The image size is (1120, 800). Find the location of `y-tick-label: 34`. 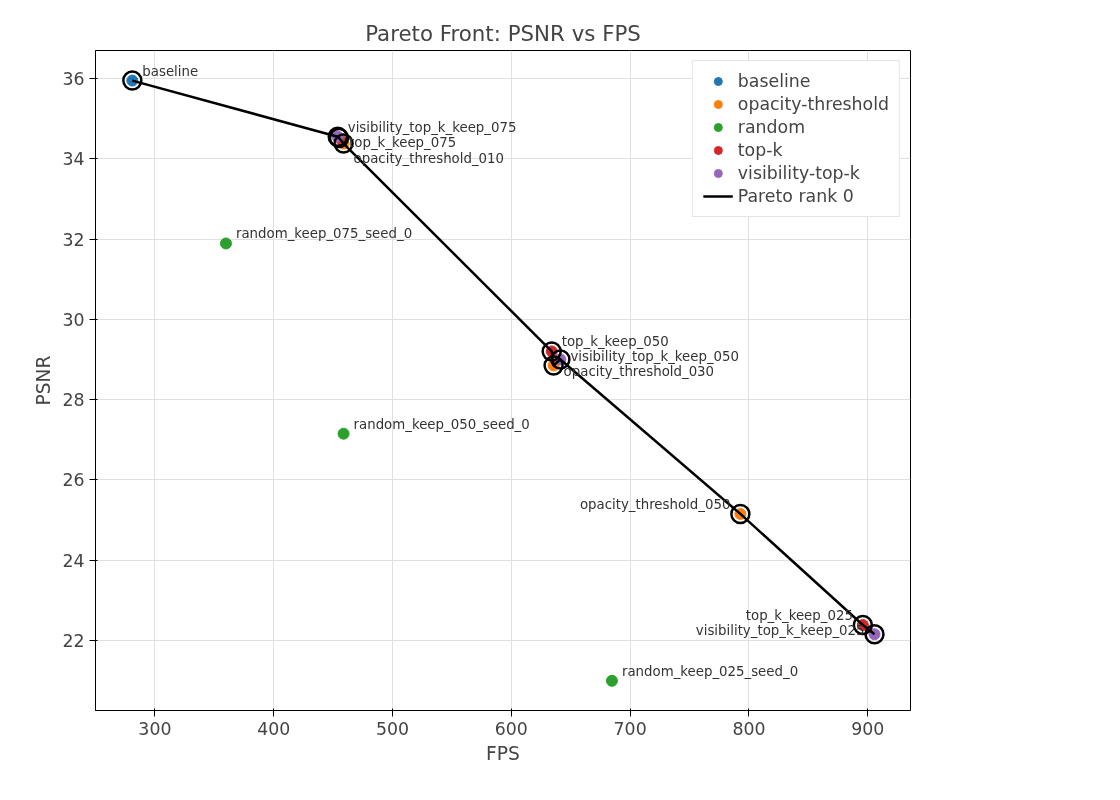

y-tick-label: 34 is located at coordinates (73, 159).